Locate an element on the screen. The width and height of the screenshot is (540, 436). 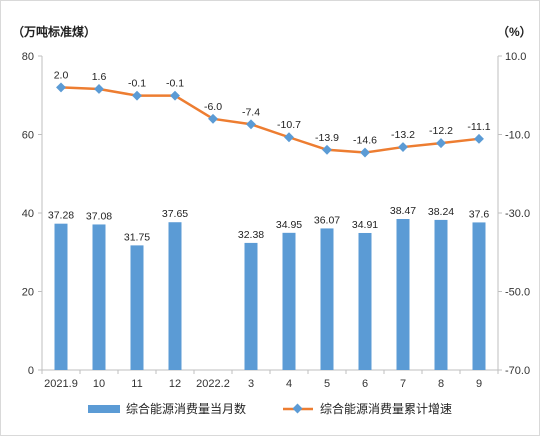
left-tick-label: 20 is located at coordinates (28, 293).